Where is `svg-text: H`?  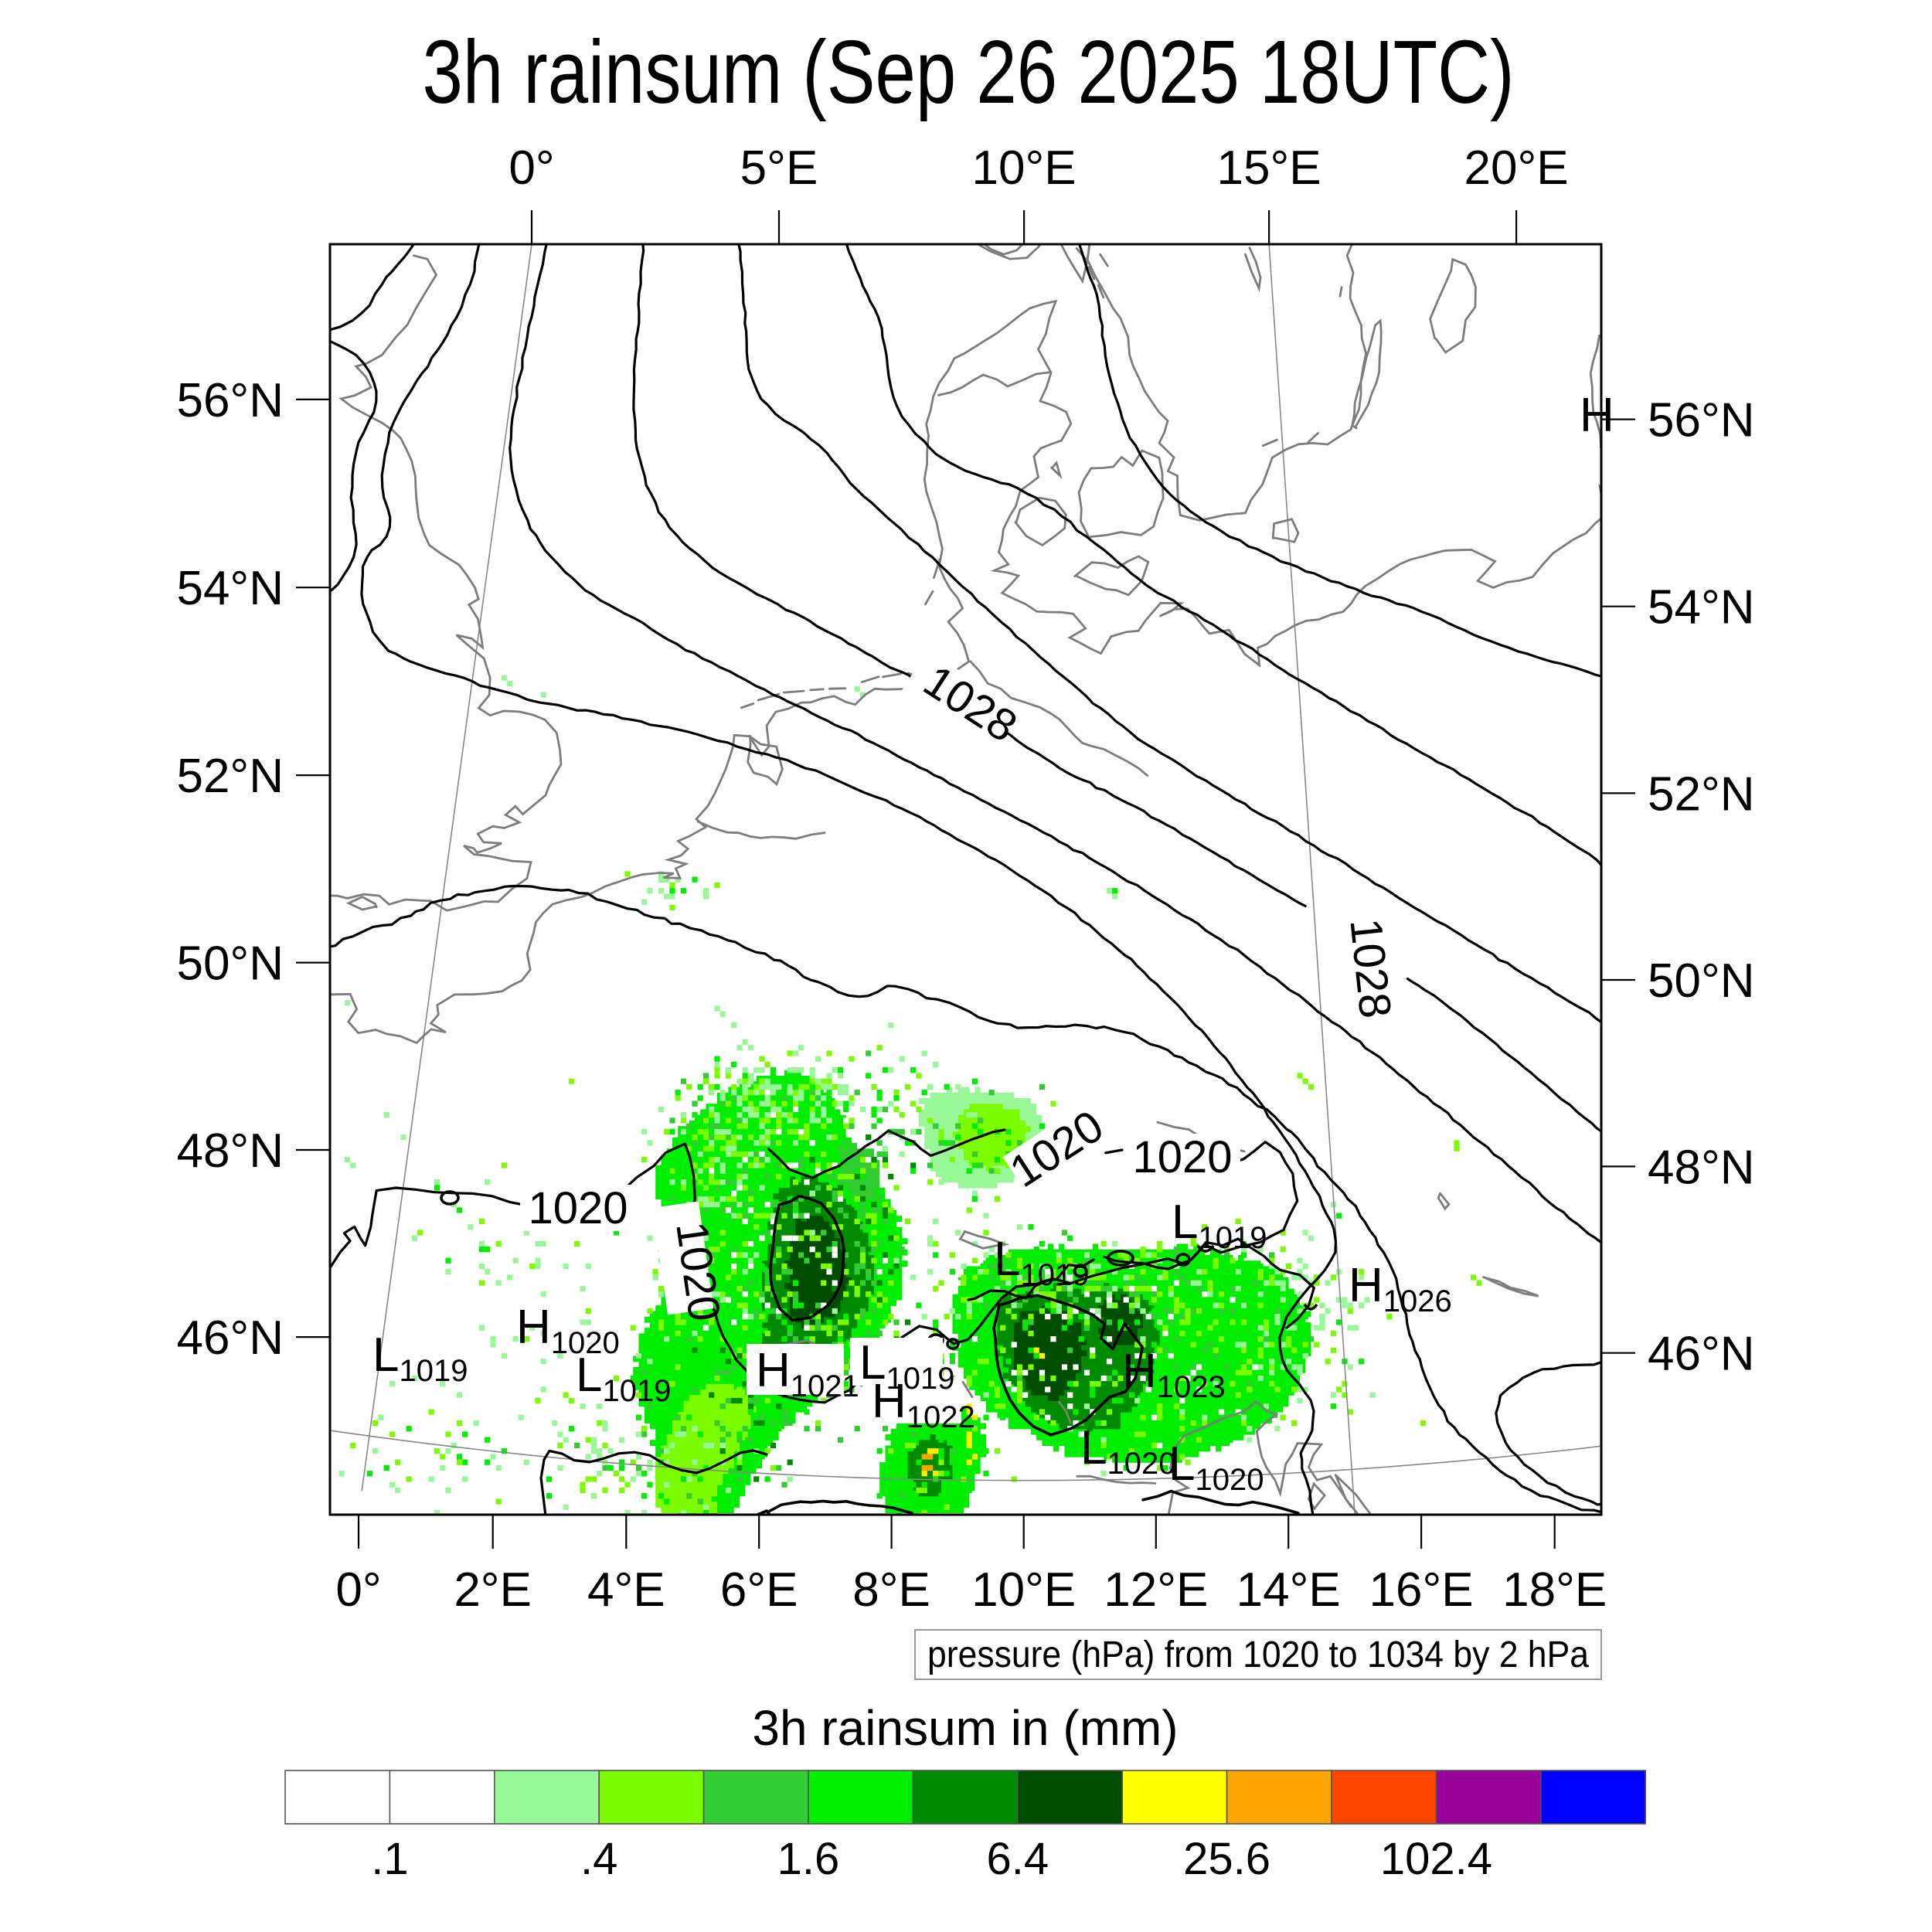 svg-text: H is located at coordinates (1597, 415).